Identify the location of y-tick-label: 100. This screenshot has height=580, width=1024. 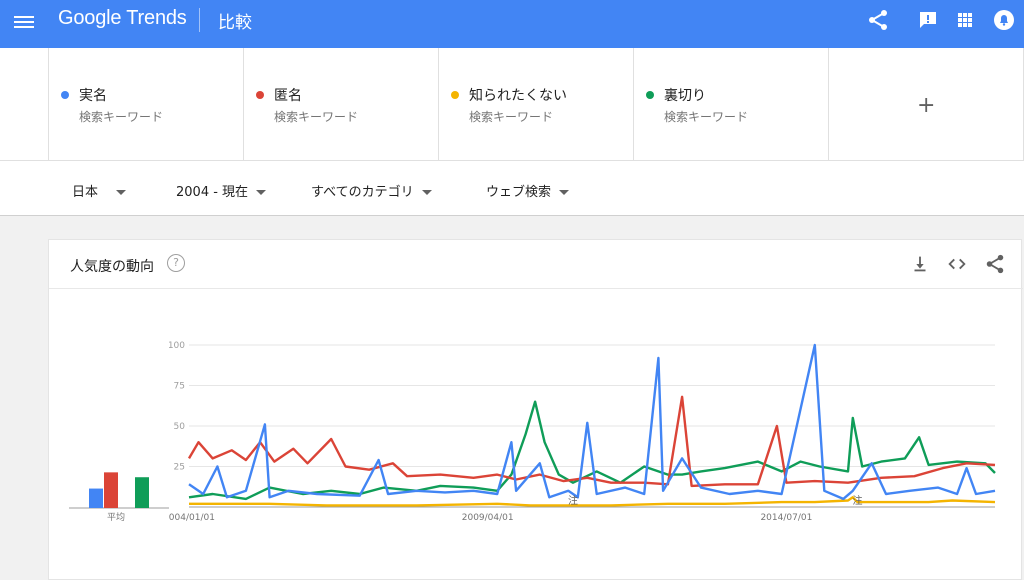
(177, 346).